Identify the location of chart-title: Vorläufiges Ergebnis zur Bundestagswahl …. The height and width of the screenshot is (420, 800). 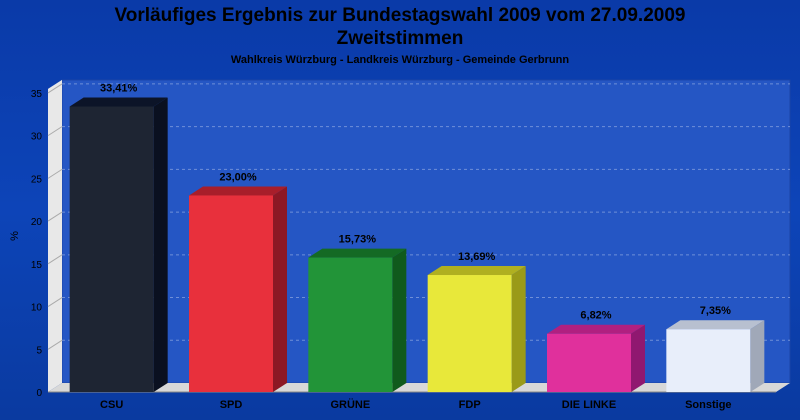
(400, 15).